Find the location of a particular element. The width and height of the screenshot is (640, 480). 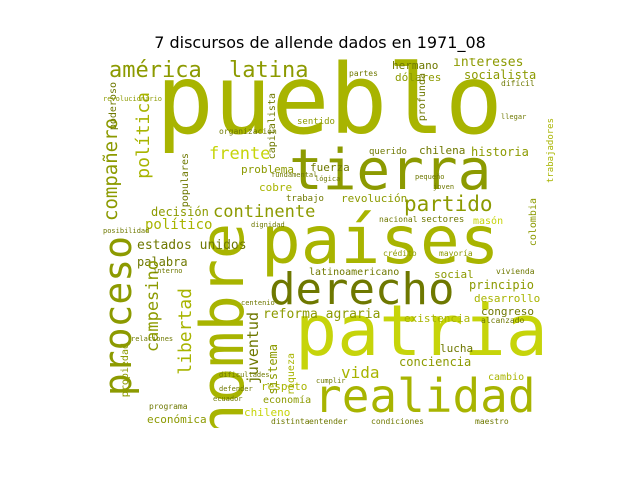

cloud-word-paises: países is located at coordinates (380, 240).